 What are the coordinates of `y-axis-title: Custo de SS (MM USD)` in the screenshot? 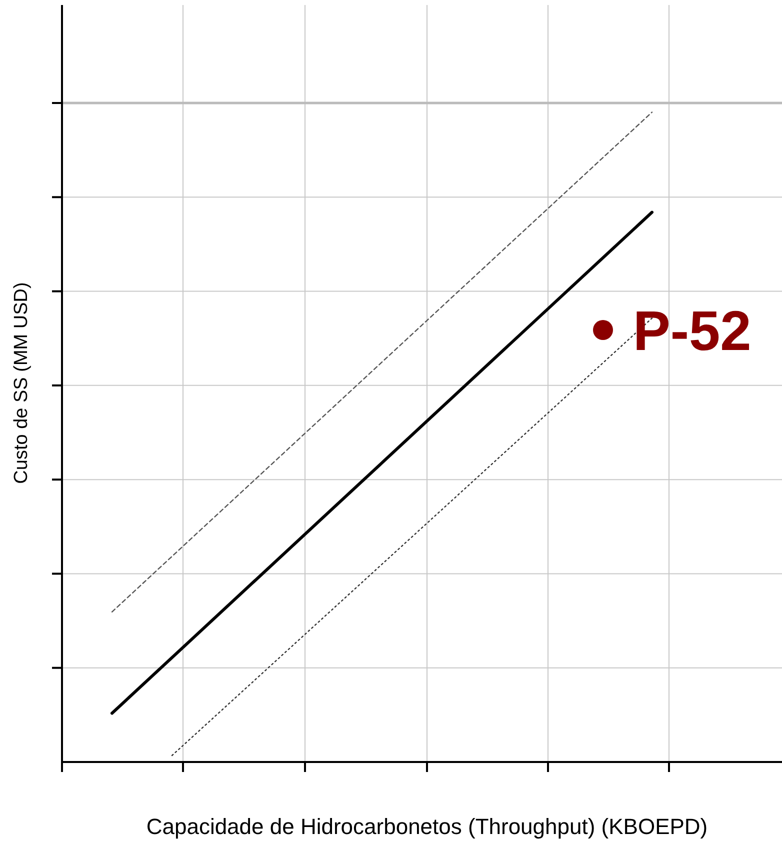 It's located at (21, 383).